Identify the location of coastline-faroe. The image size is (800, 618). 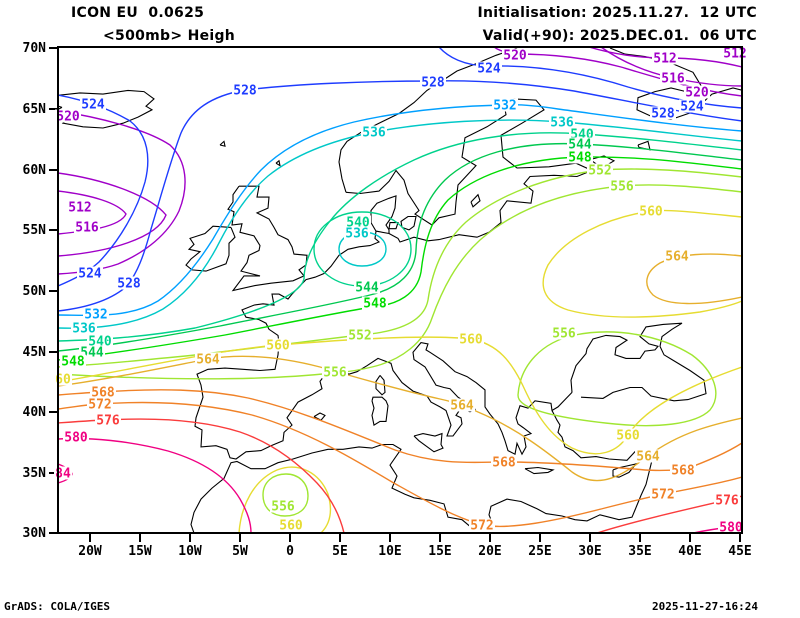
(222, 143).